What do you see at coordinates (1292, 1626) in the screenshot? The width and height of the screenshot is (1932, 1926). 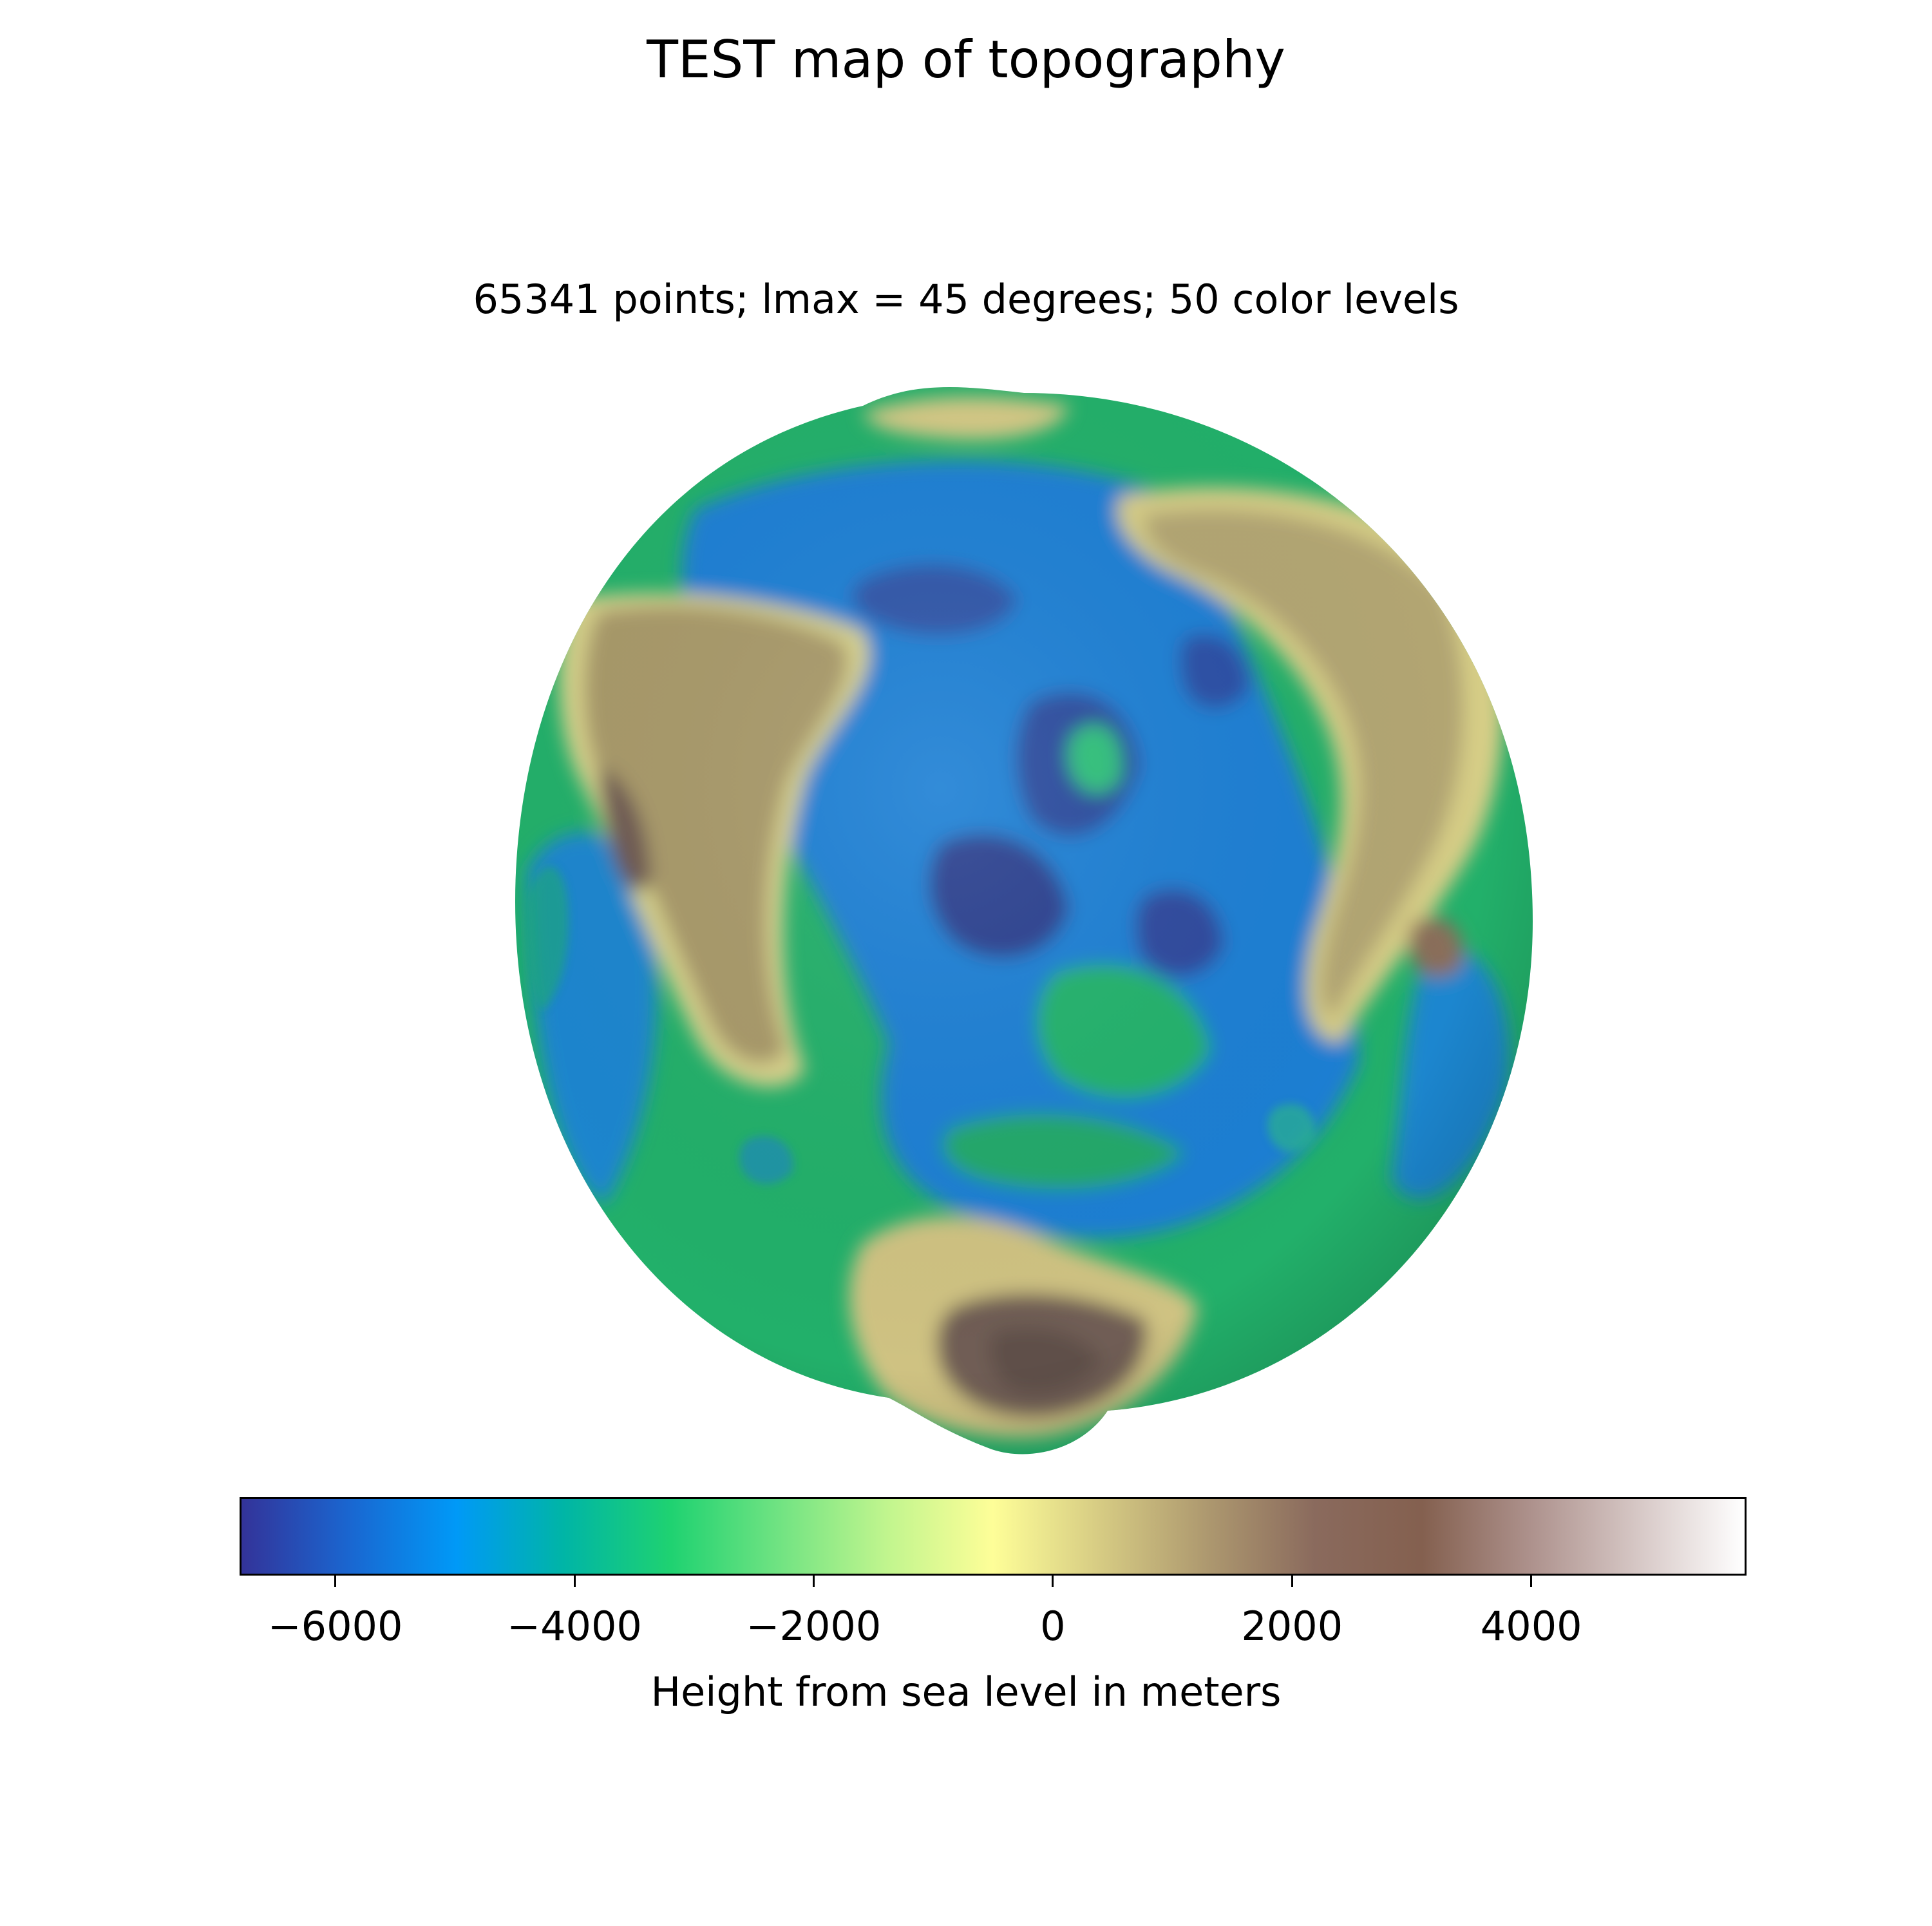 I see `colorbar-tick-label: 2000` at bounding box center [1292, 1626].